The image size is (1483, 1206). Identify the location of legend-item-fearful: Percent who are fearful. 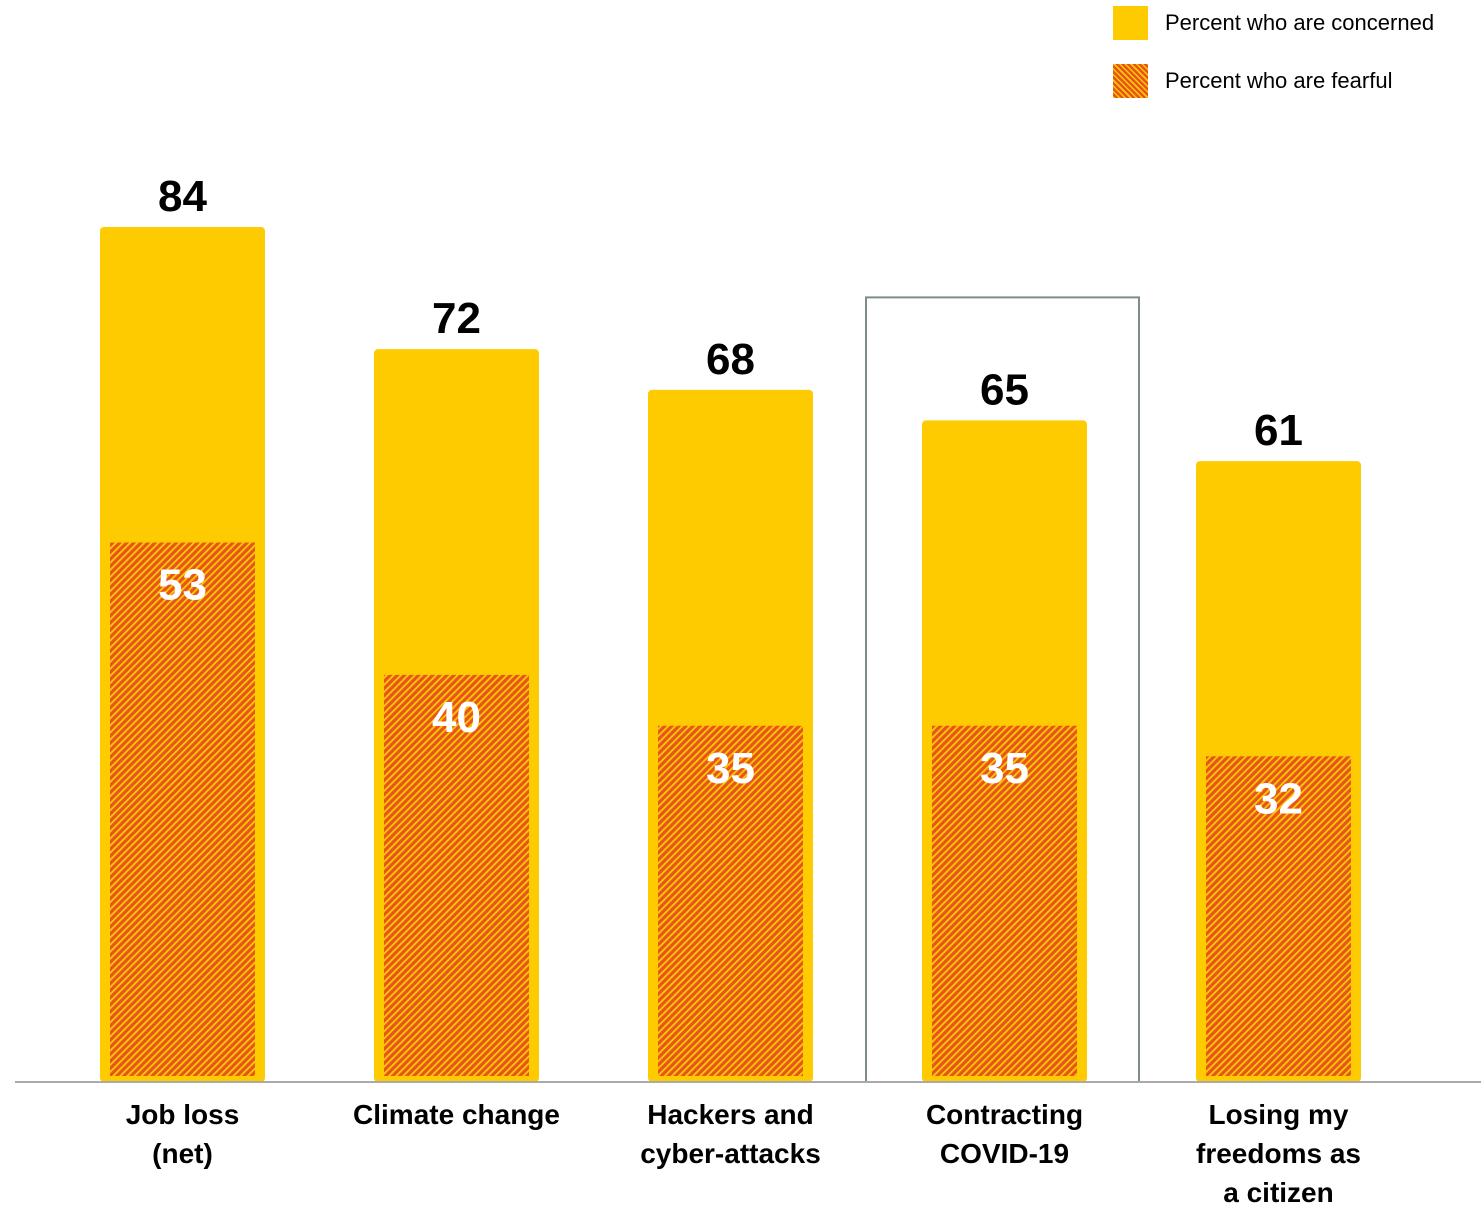
(1273, 81).